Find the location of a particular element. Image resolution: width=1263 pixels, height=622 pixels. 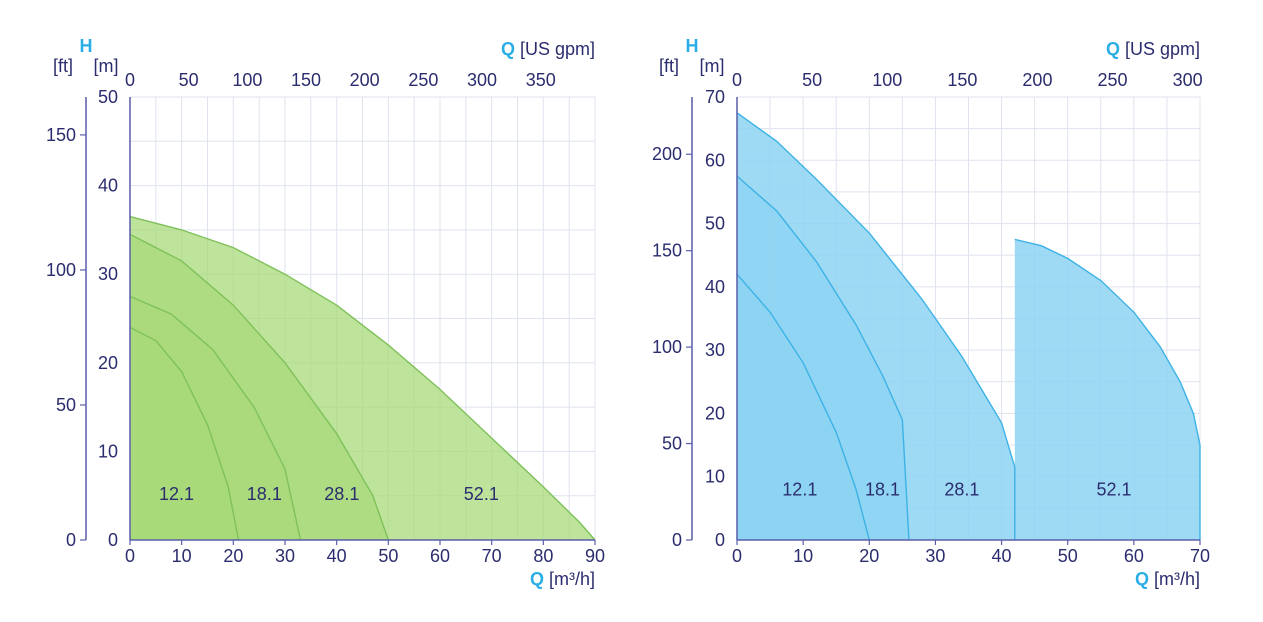

curve-line-28.1 is located at coordinates (259, 387).